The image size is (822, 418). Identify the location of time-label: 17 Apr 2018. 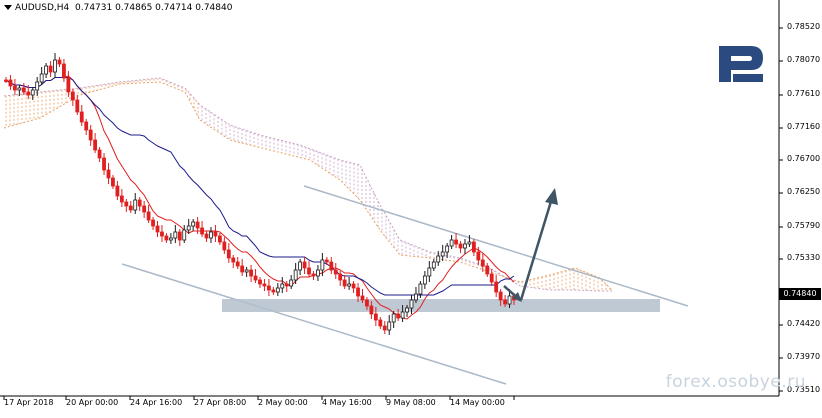
(29, 402).